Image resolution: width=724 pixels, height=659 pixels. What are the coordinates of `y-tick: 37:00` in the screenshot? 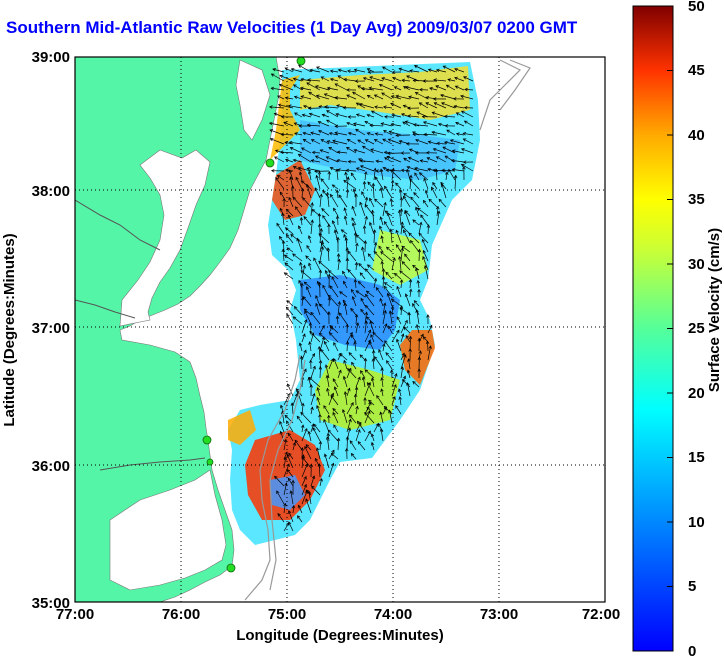 It's located at (51, 328).